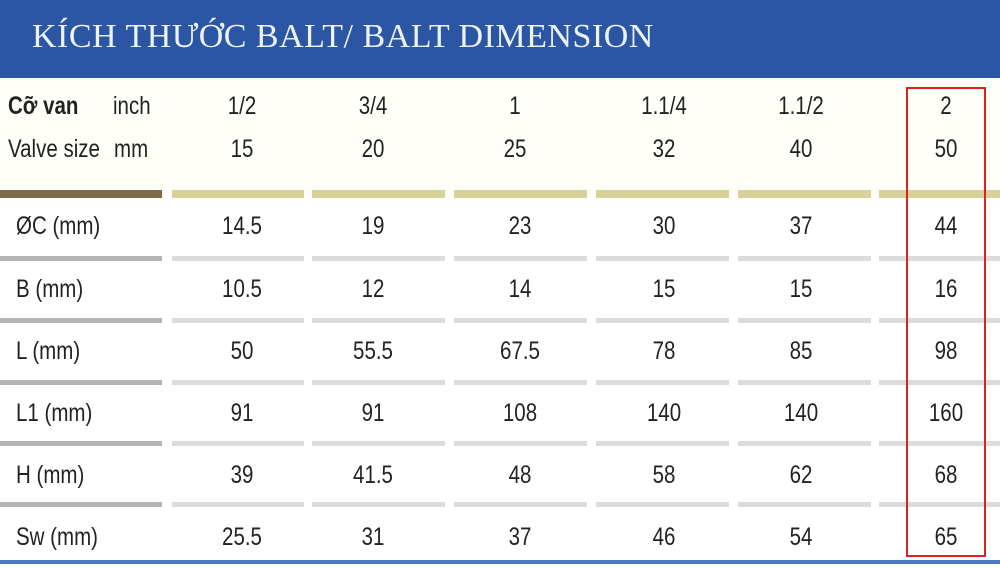  Describe the element at coordinates (242, 351) in the screenshot. I see `cell-value: 50` at that location.